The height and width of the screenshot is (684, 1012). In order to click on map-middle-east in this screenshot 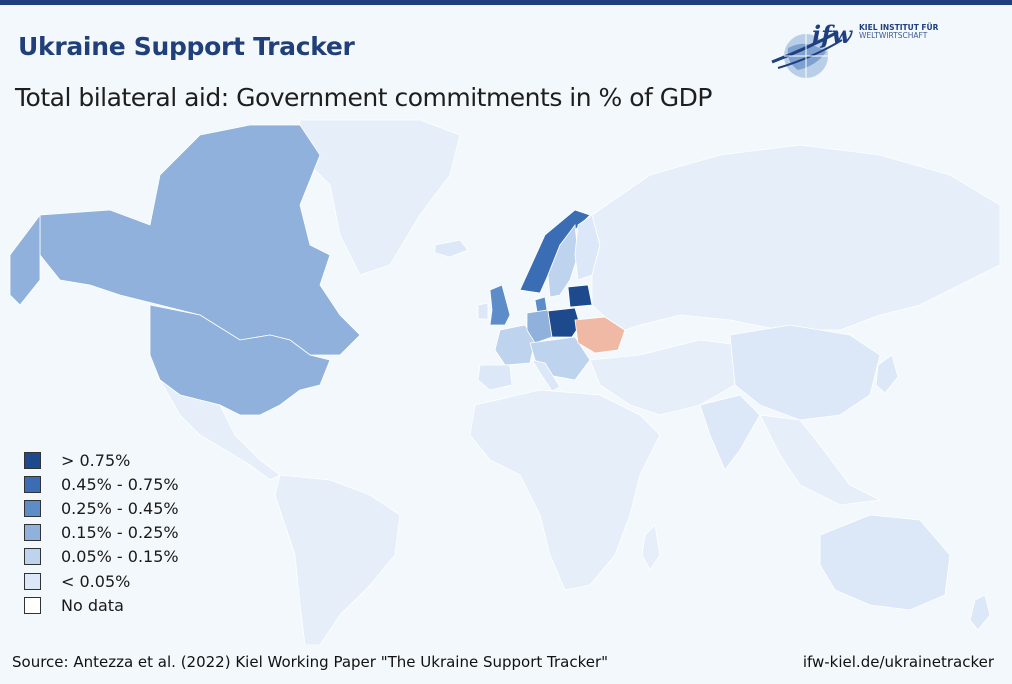, I will do `click(665, 377)`.